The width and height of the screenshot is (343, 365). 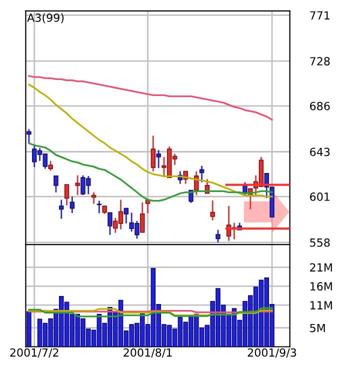 I want to click on y-tick-label: 558, so click(x=320, y=242).